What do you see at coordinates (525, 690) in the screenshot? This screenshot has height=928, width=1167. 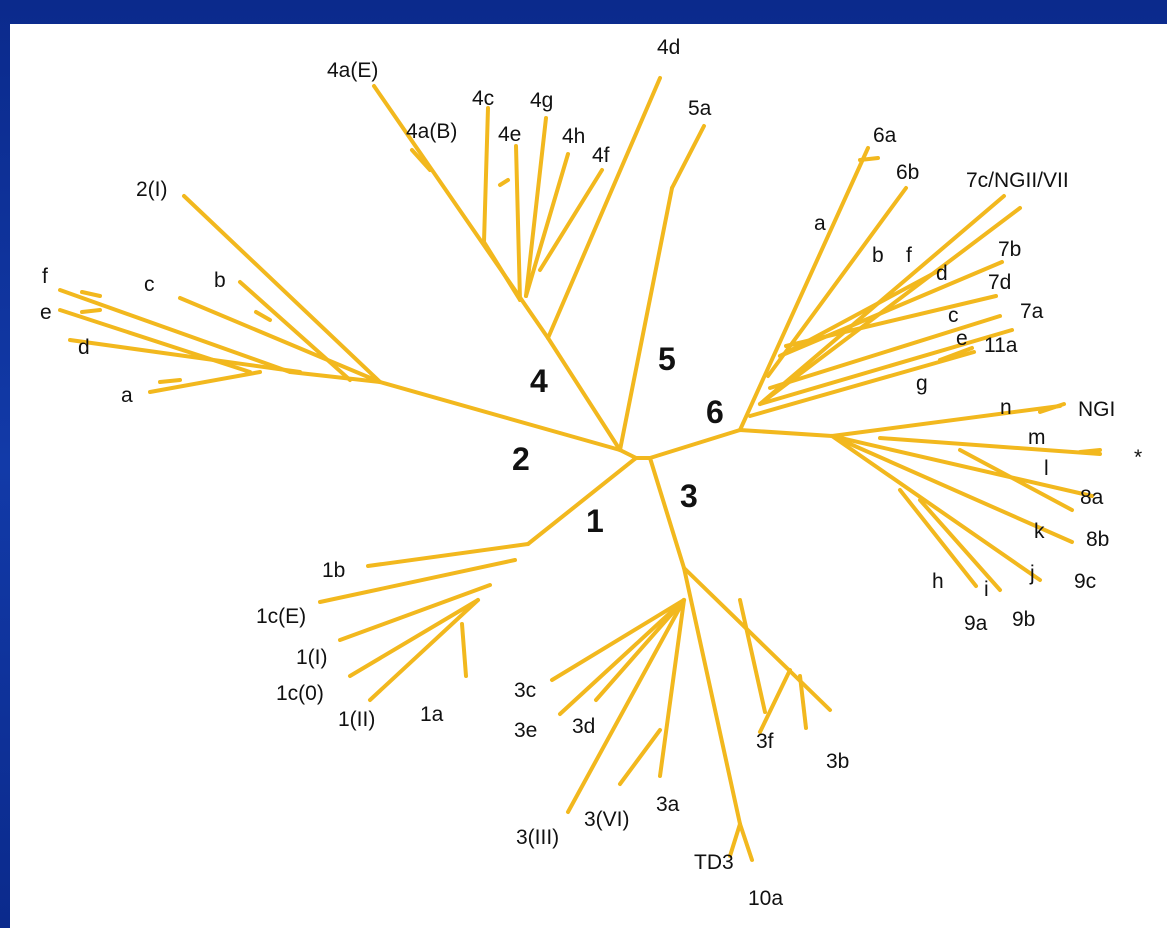 I see `leaf-label: 3c` at bounding box center [525, 690].